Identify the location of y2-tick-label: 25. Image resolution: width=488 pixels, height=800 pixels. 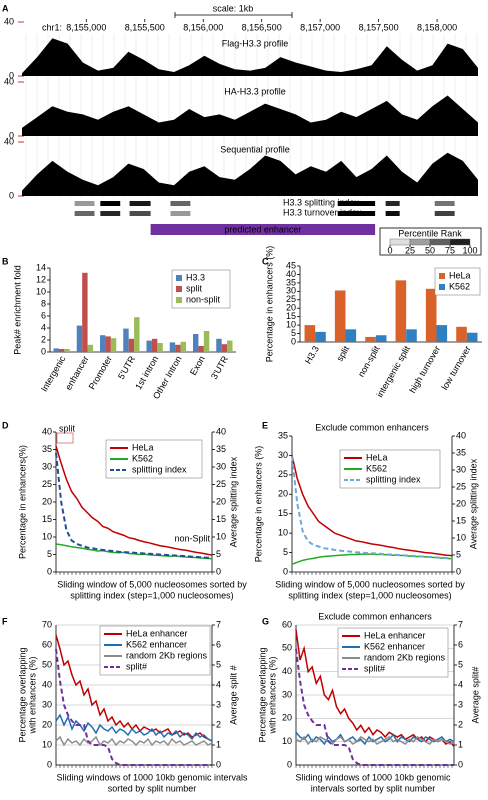
(221, 484).